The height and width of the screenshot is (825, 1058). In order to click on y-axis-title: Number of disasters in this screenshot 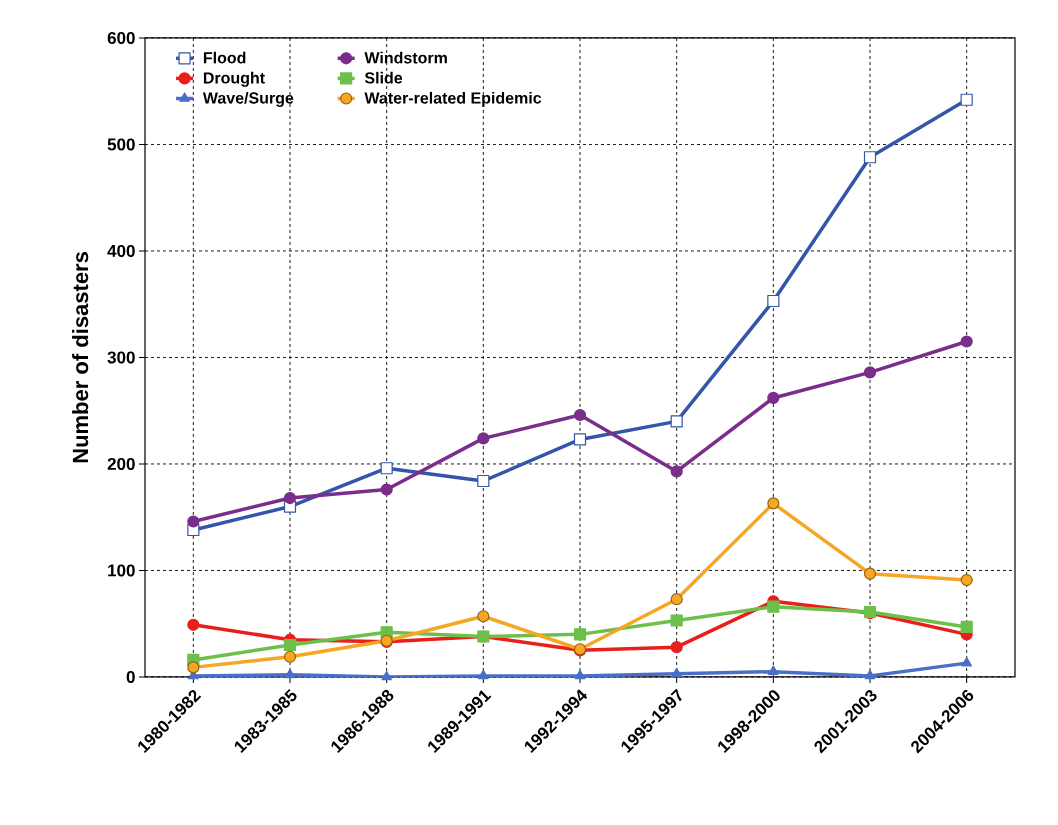, I will do `click(80, 357)`.